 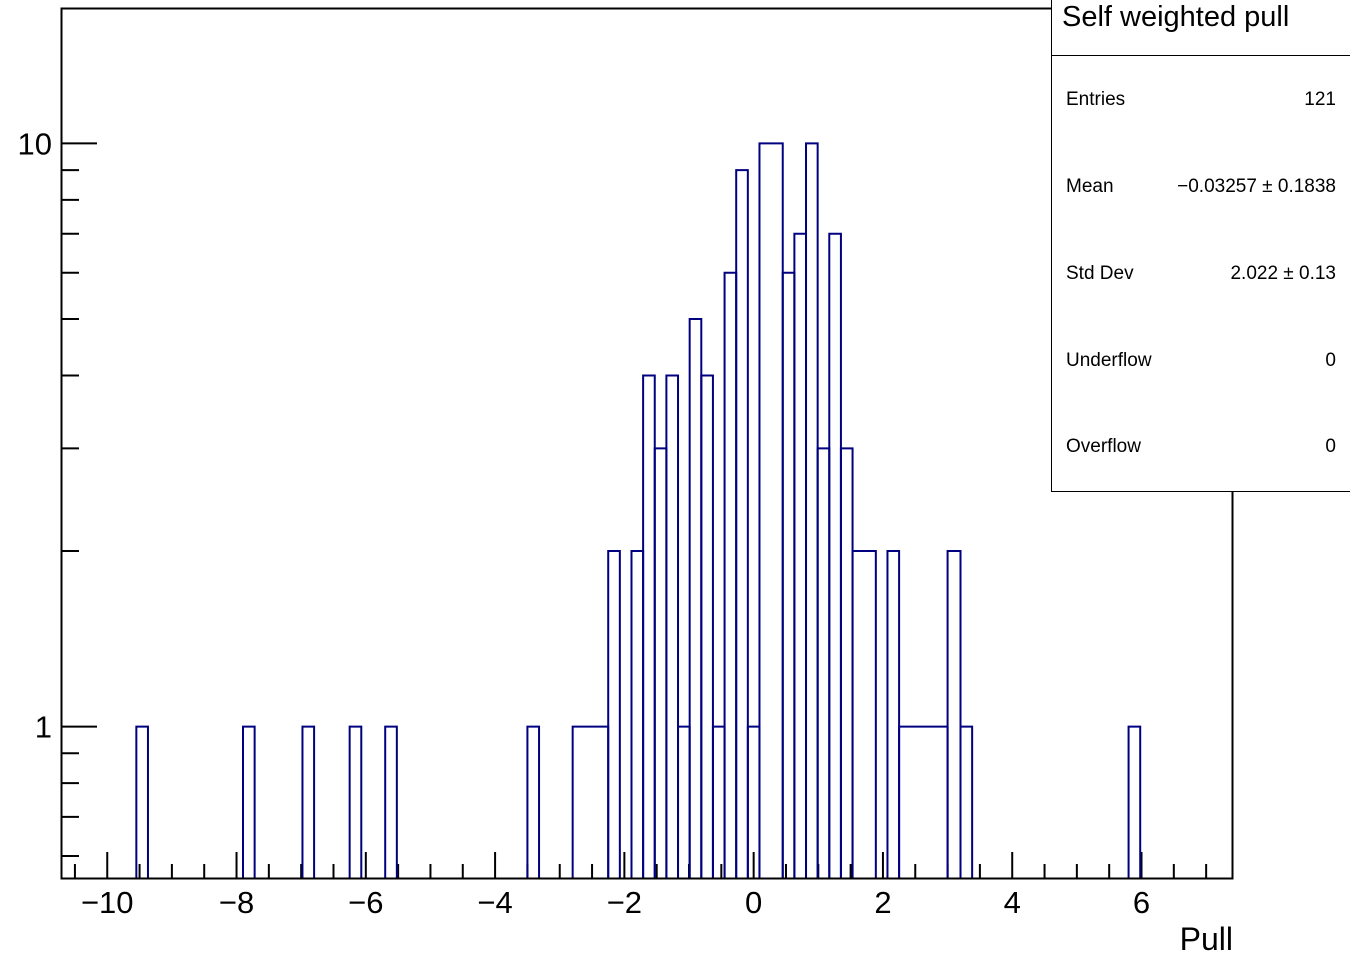 I want to click on x-major-ticks, so click(x=624, y=865).